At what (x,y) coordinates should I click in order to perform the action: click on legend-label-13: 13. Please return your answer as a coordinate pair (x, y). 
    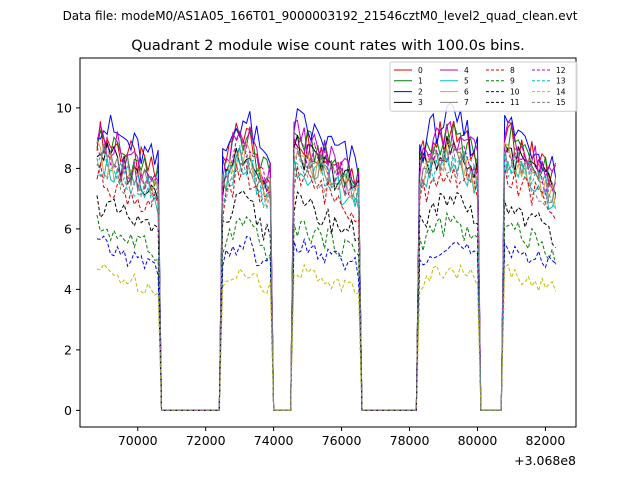
    Looking at the image, I should click on (561, 81).